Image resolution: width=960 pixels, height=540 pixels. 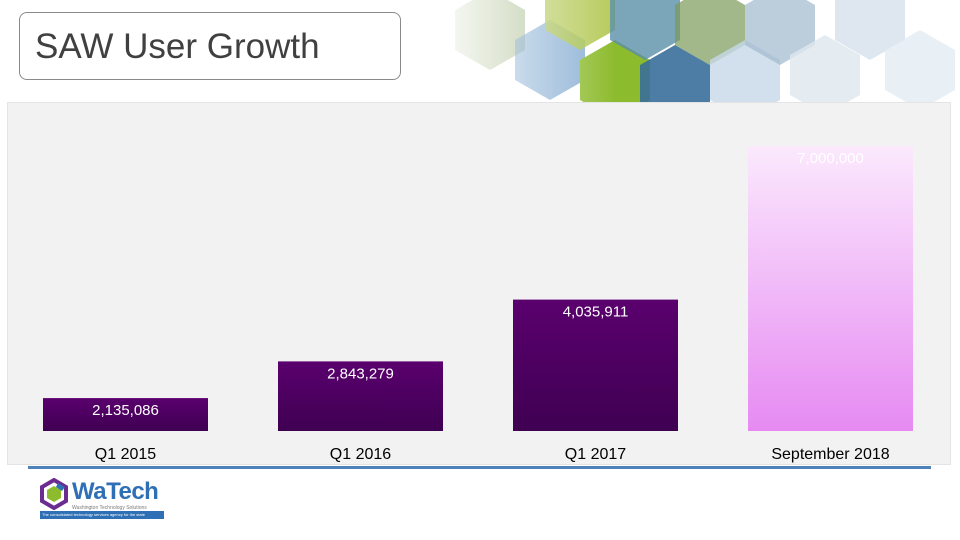 What do you see at coordinates (54, 494) in the screenshot?
I see `logo-mark-icon` at bounding box center [54, 494].